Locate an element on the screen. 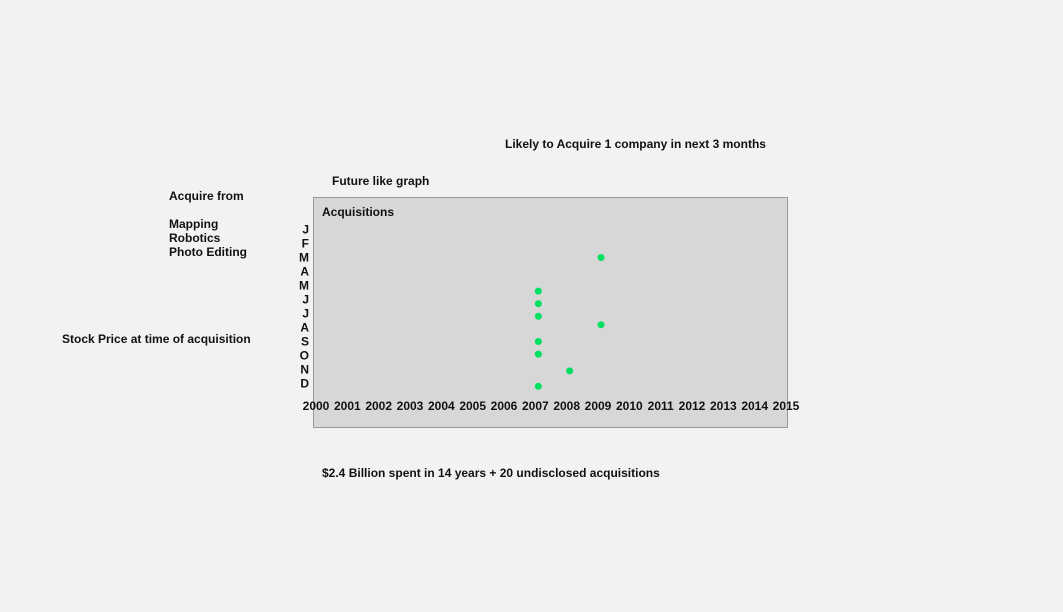 This screenshot has height=612, width=1063. x-tick-label: 2014 is located at coordinates (754, 406).